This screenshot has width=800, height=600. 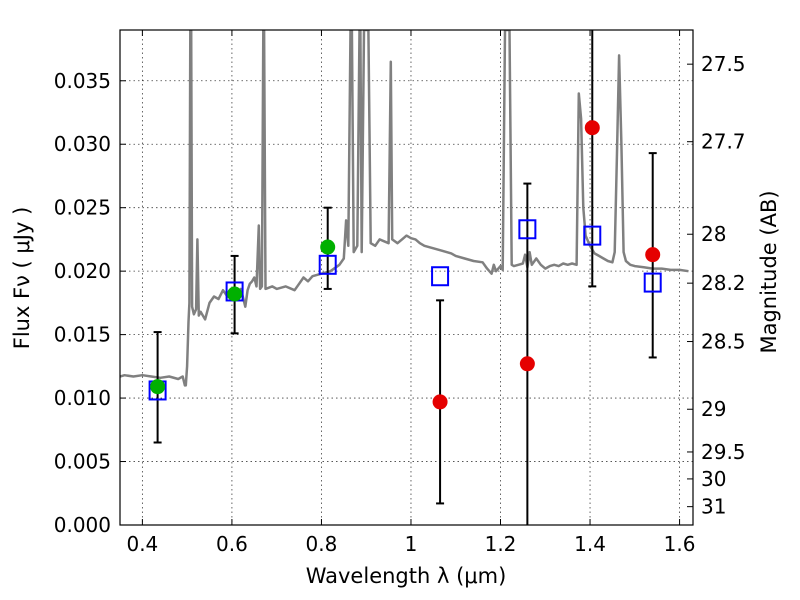 I want to click on y-tick-label: 0.010, so click(x=82, y=398).